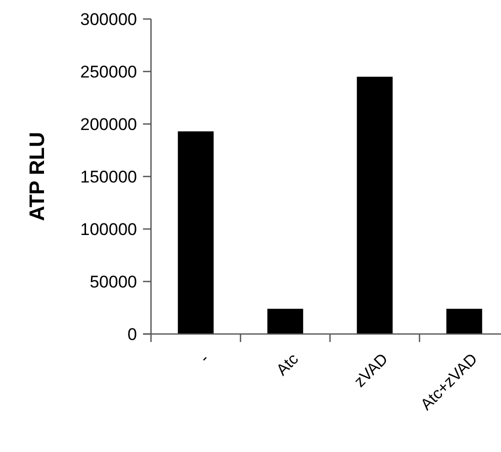 This screenshot has height=452, width=501. I want to click on y-tick-label: 150000, so click(108, 176).